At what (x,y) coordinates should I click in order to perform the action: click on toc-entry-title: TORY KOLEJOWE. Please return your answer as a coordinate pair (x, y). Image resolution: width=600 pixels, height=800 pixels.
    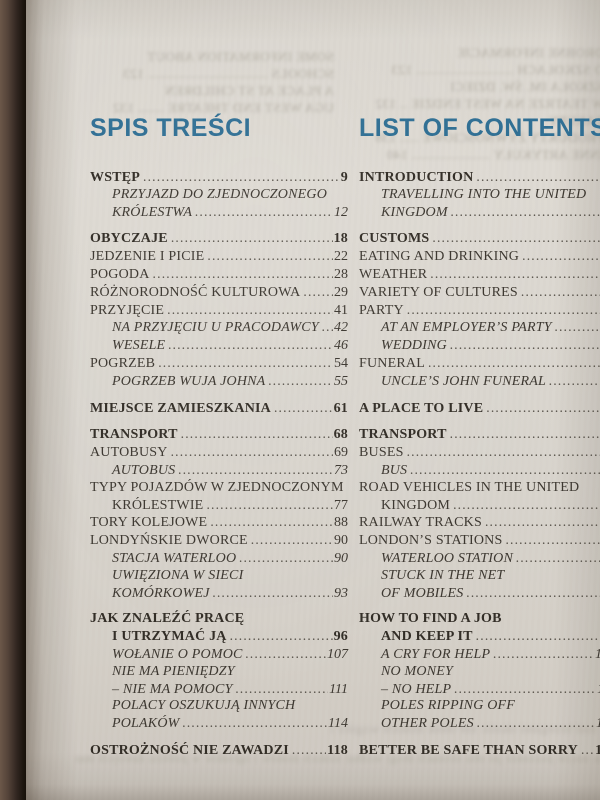
    Looking at the image, I should click on (149, 523).